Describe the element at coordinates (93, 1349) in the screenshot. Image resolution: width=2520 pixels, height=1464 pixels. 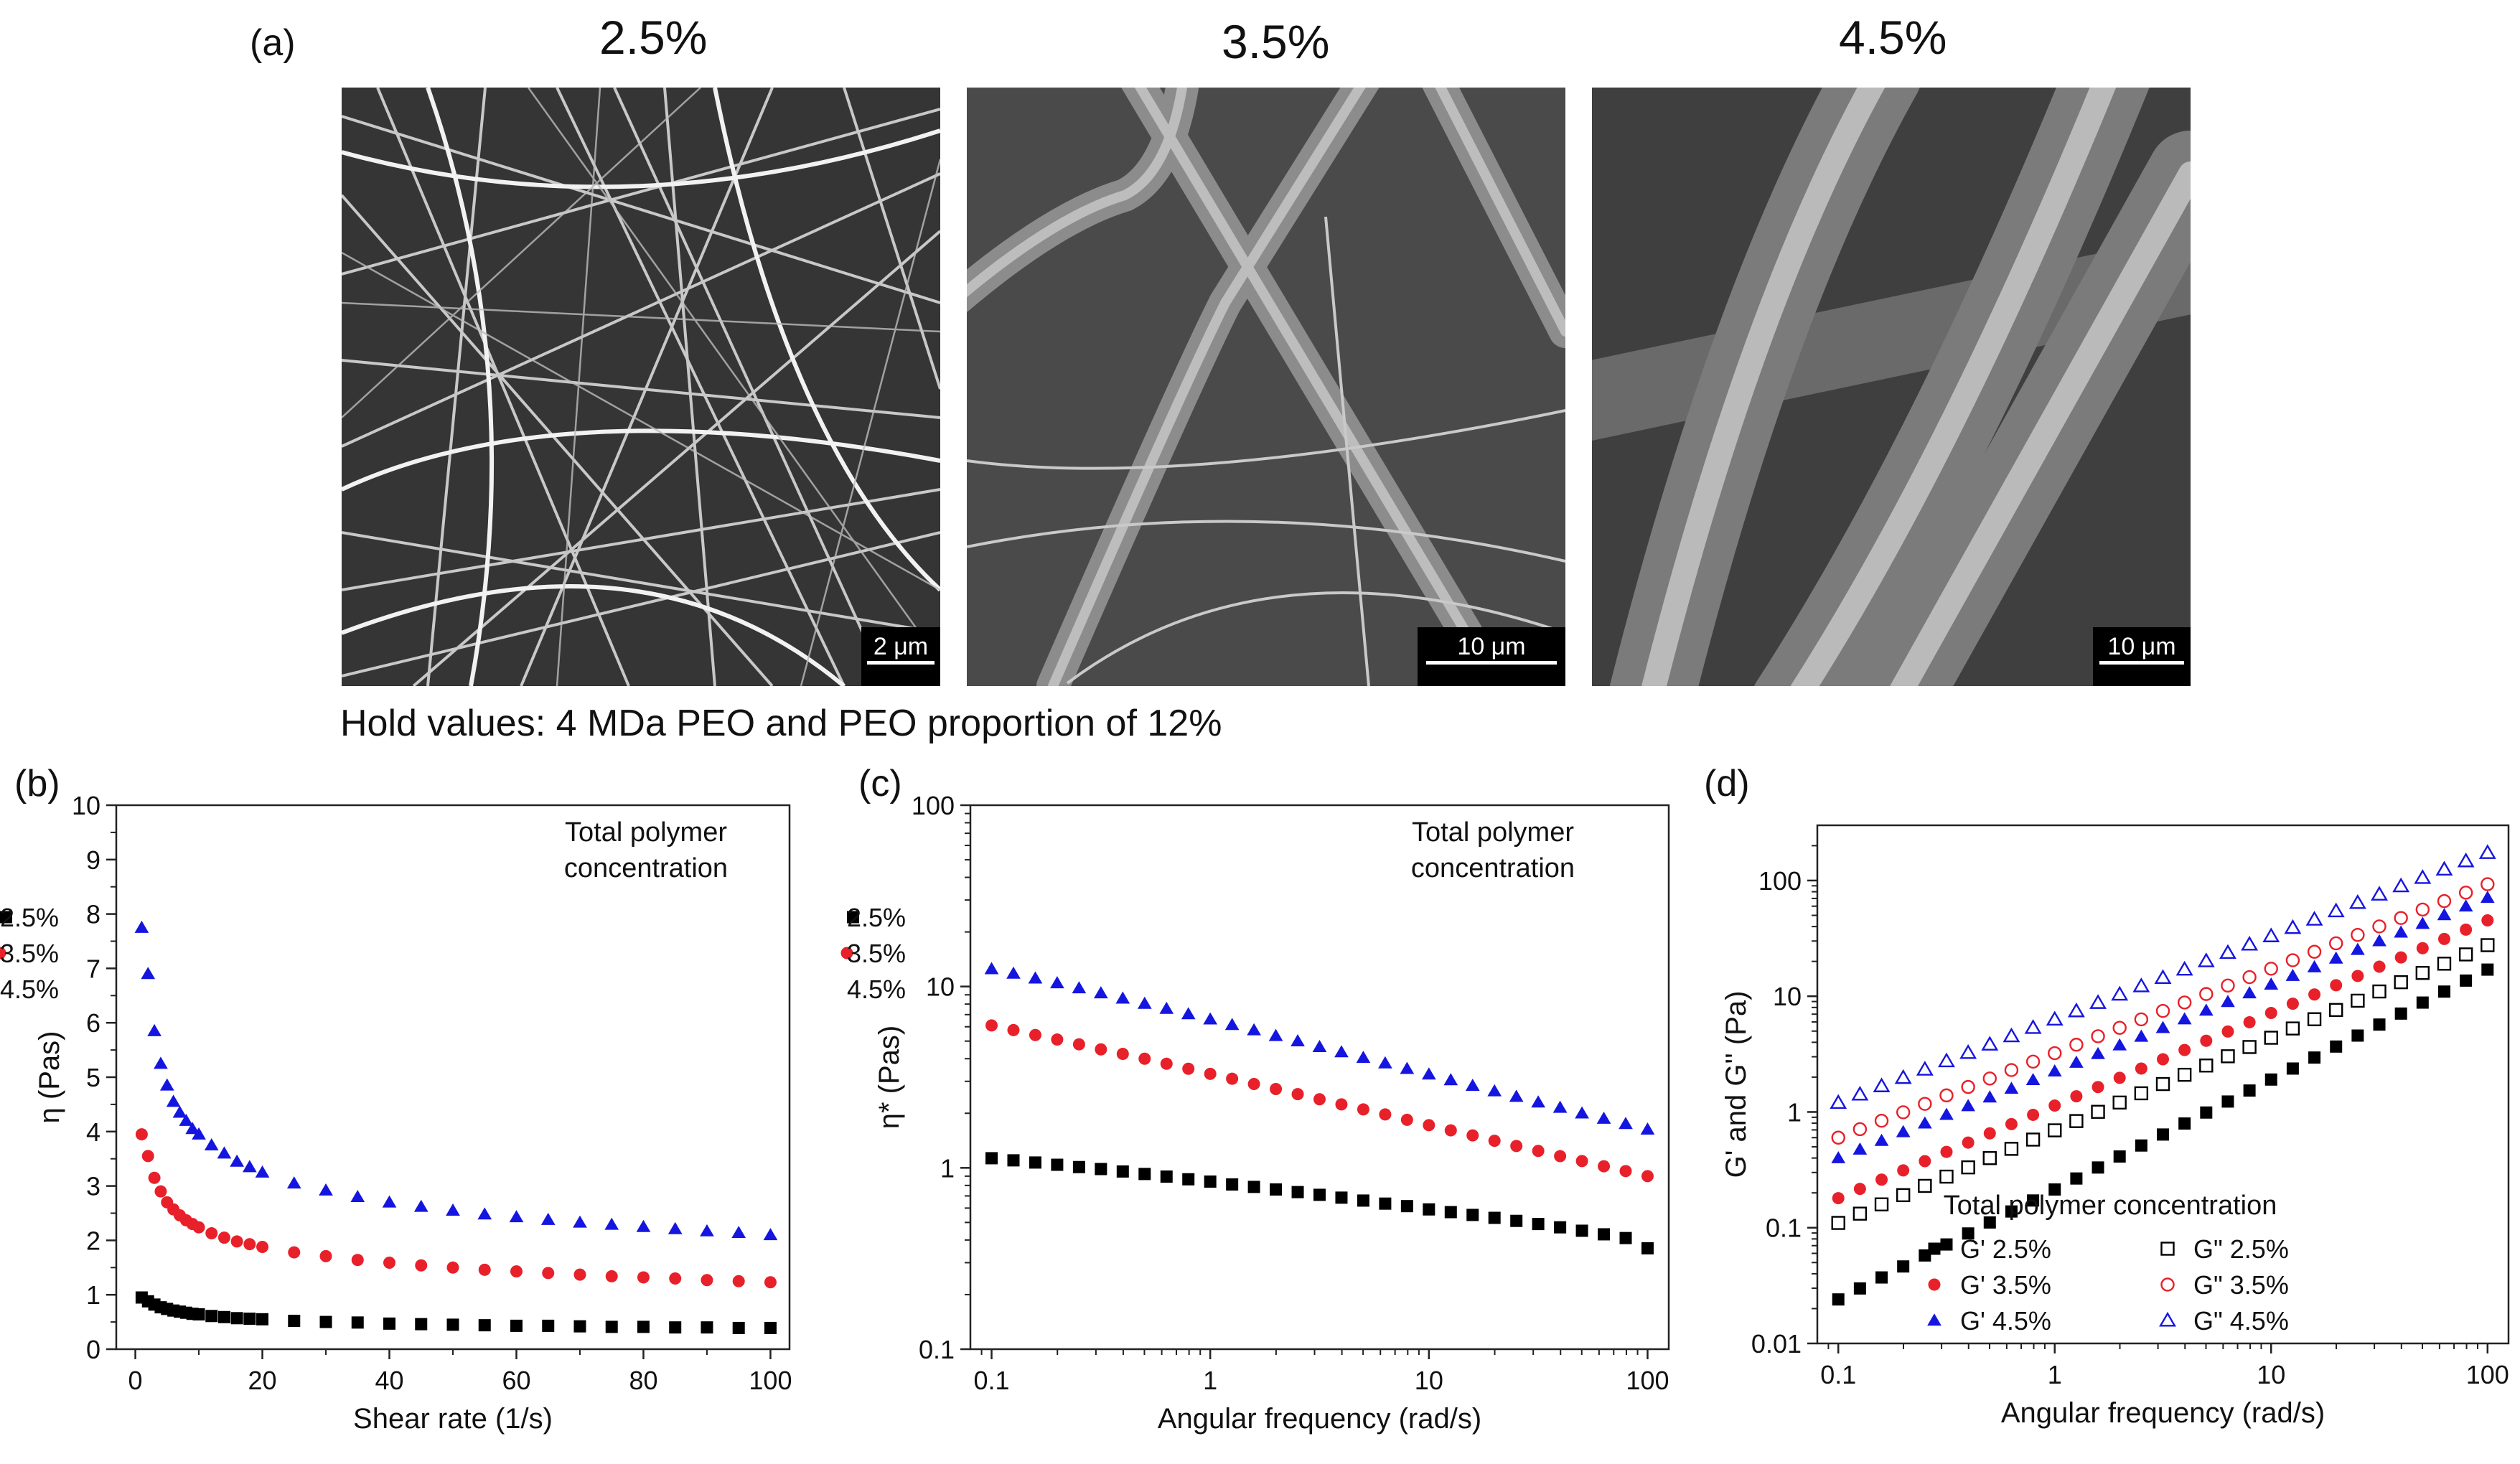
I see `y-tick-label: 0` at that location.